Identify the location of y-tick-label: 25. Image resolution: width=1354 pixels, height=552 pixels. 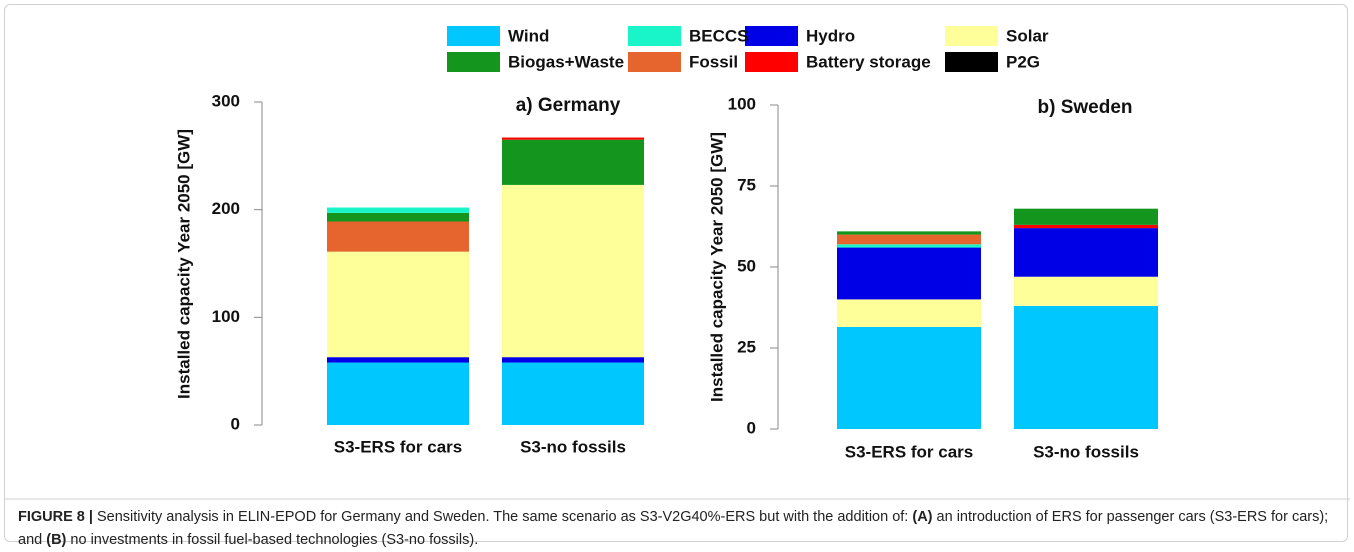
(746, 346).